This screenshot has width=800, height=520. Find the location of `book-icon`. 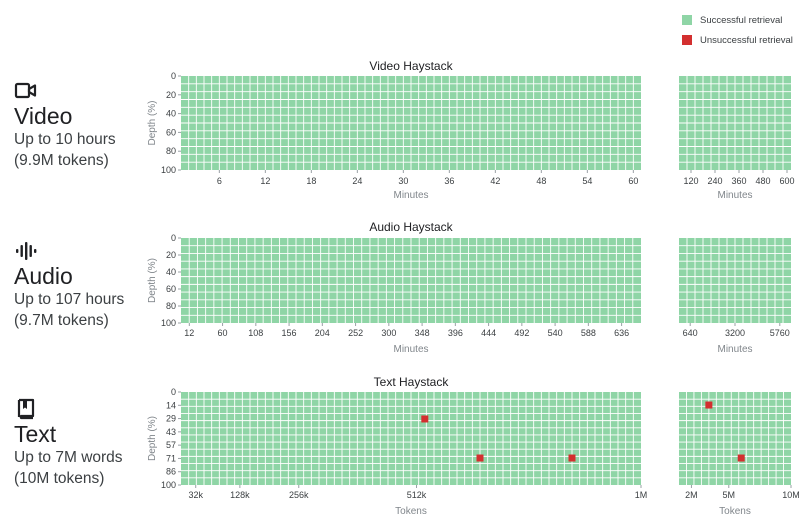

book-icon is located at coordinates (26, 409).